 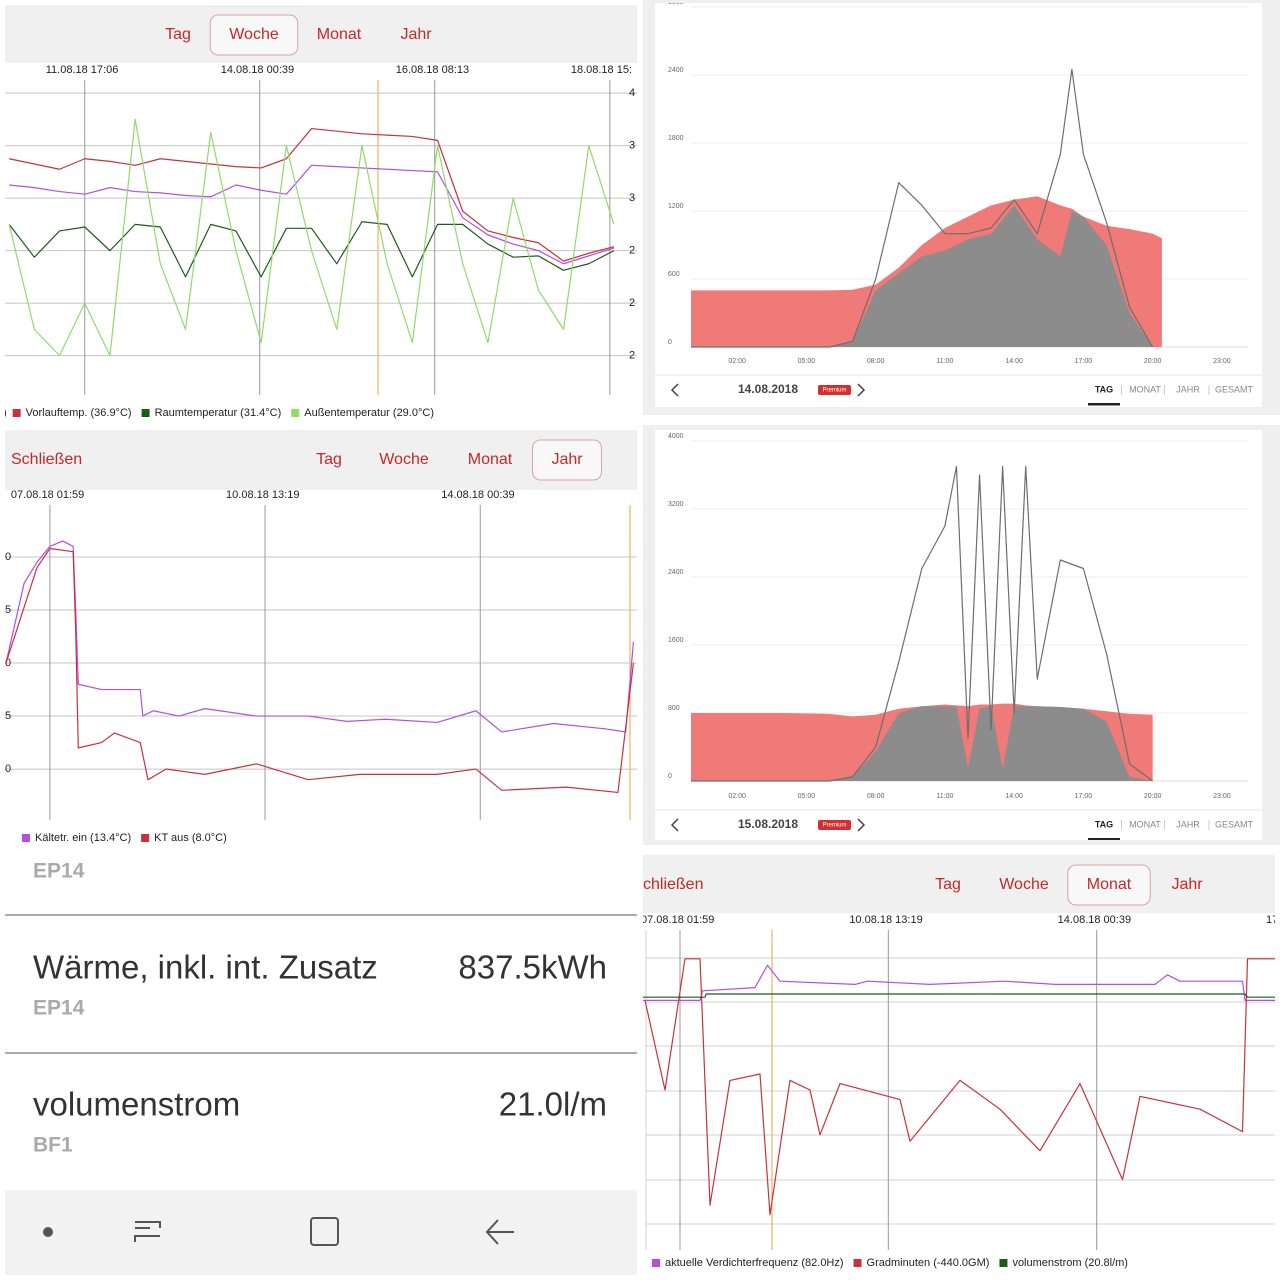 I want to click on legend-label: volumenstrom (20.8l/m), so click(x=1070, y=1263).